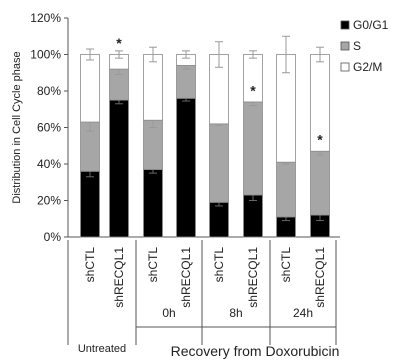  Describe the element at coordinates (45, 18) in the screenshot. I see `y-tick-label: 120%` at that location.